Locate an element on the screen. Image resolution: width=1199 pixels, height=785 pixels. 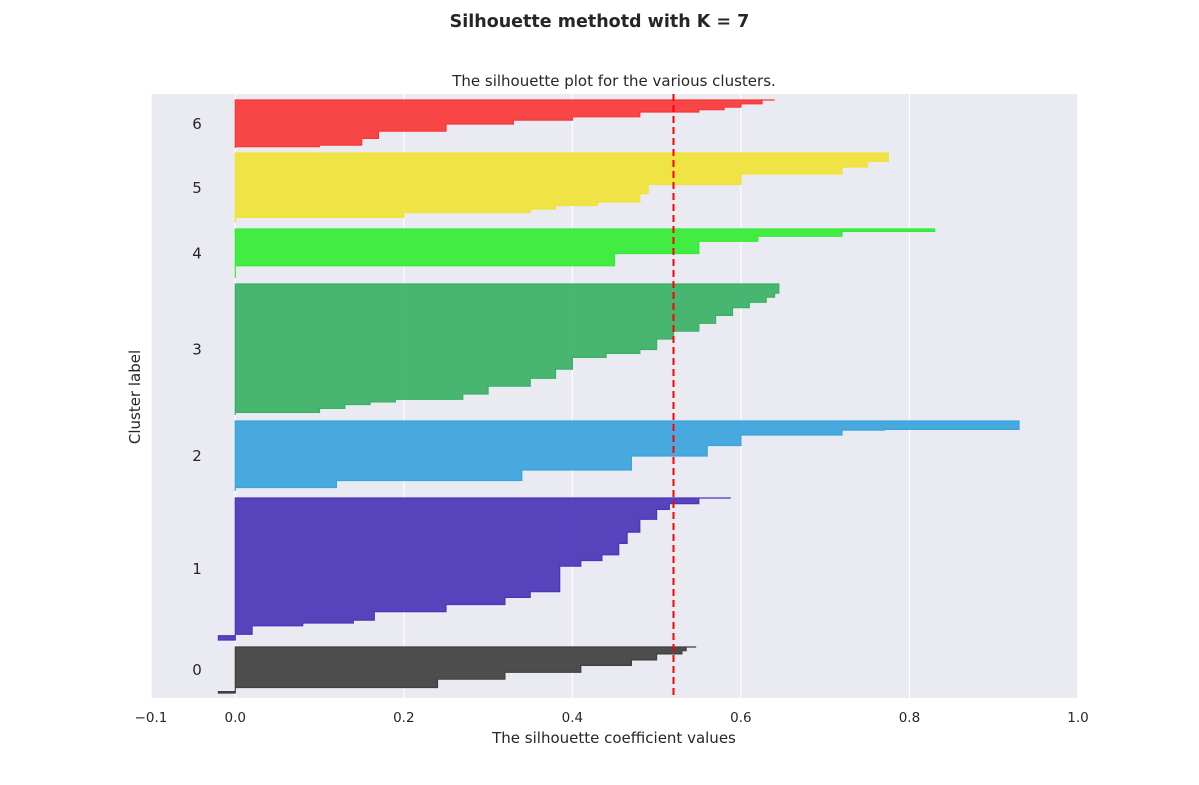
cluster-label-5: 5 is located at coordinates (197, 188).